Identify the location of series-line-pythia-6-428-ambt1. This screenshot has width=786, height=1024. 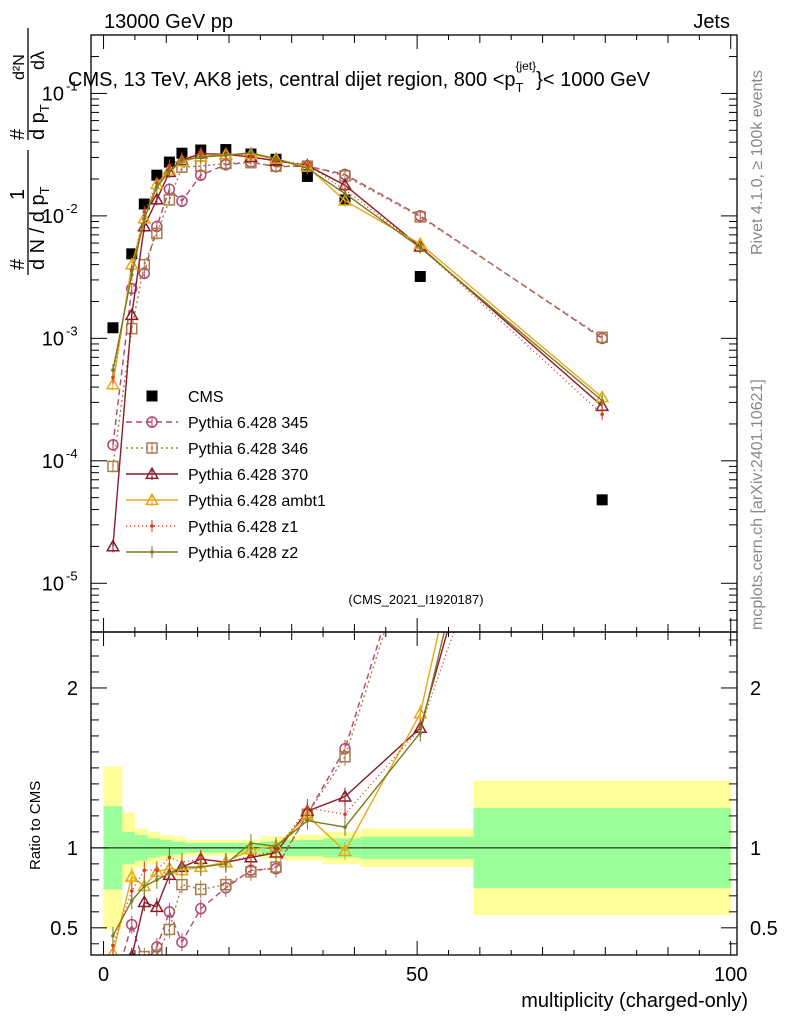
(357, 275).